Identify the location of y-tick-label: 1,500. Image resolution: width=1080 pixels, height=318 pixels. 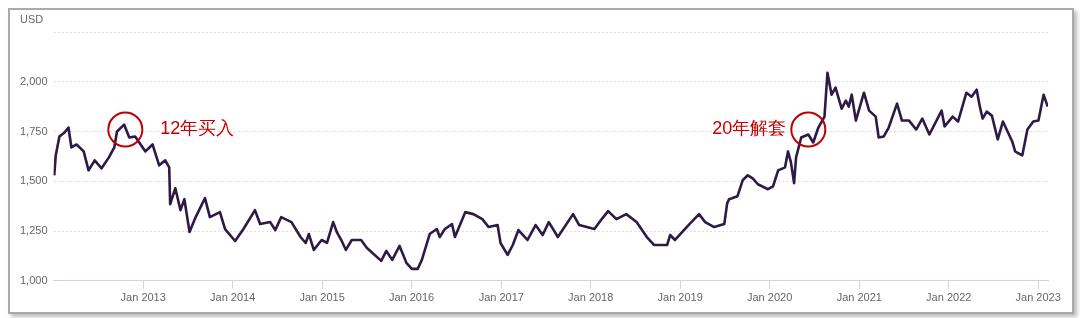
(34, 180).